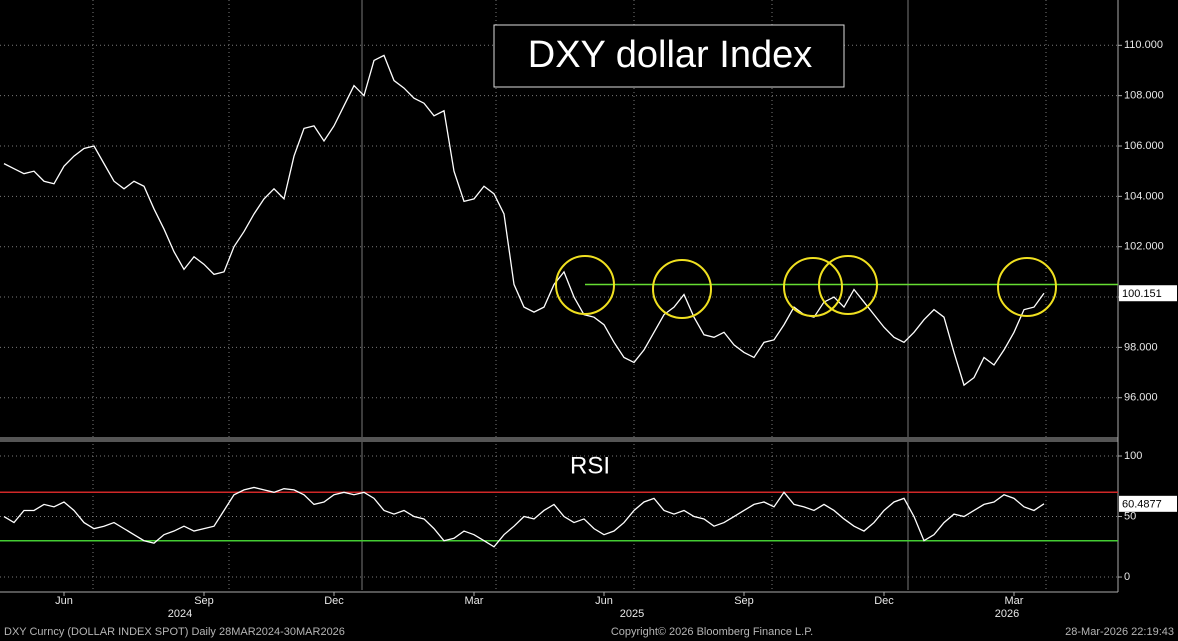  I want to click on y-tick-label: 98.000, so click(1141, 347).